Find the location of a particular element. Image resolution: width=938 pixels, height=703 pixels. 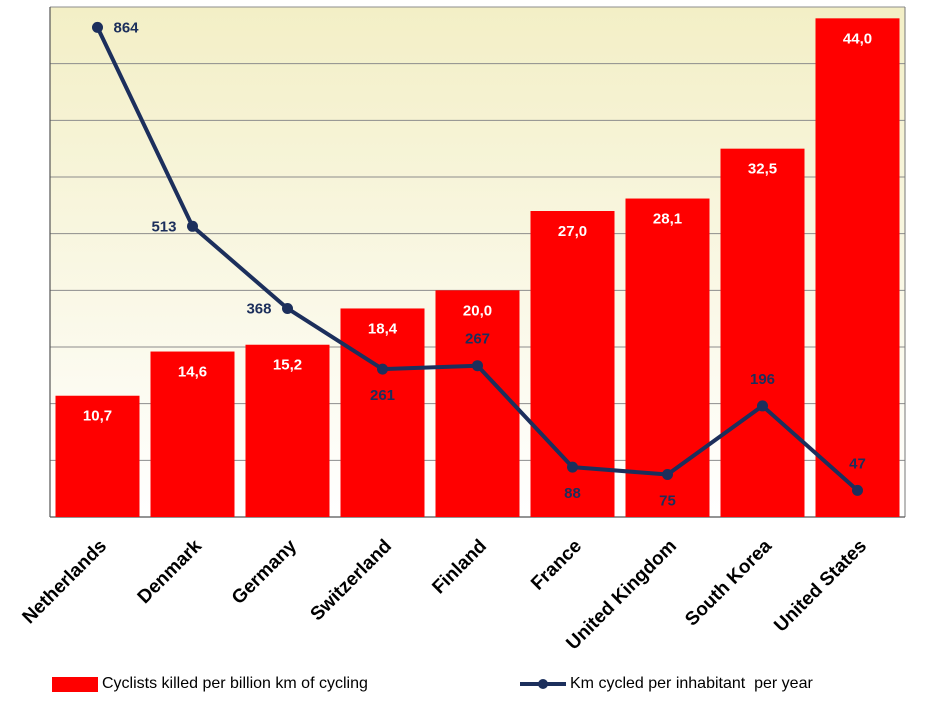

line-data-label: 513 is located at coordinates (163, 226).